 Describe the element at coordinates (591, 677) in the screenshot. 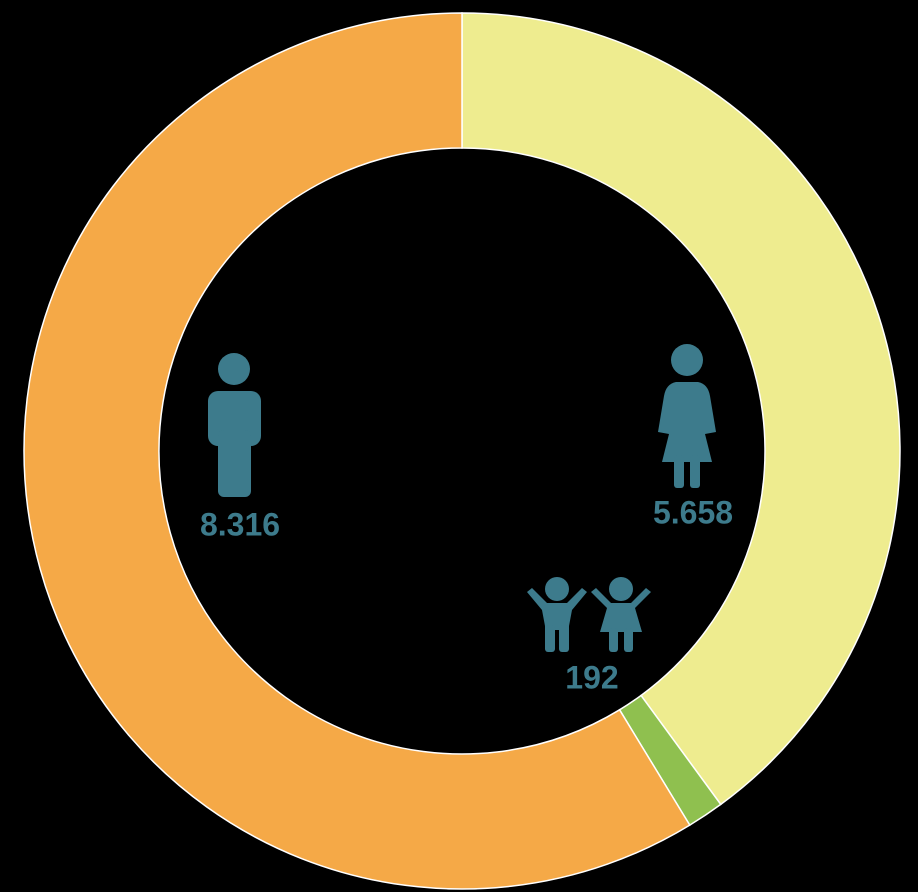

I see `value-label: 192` at that location.